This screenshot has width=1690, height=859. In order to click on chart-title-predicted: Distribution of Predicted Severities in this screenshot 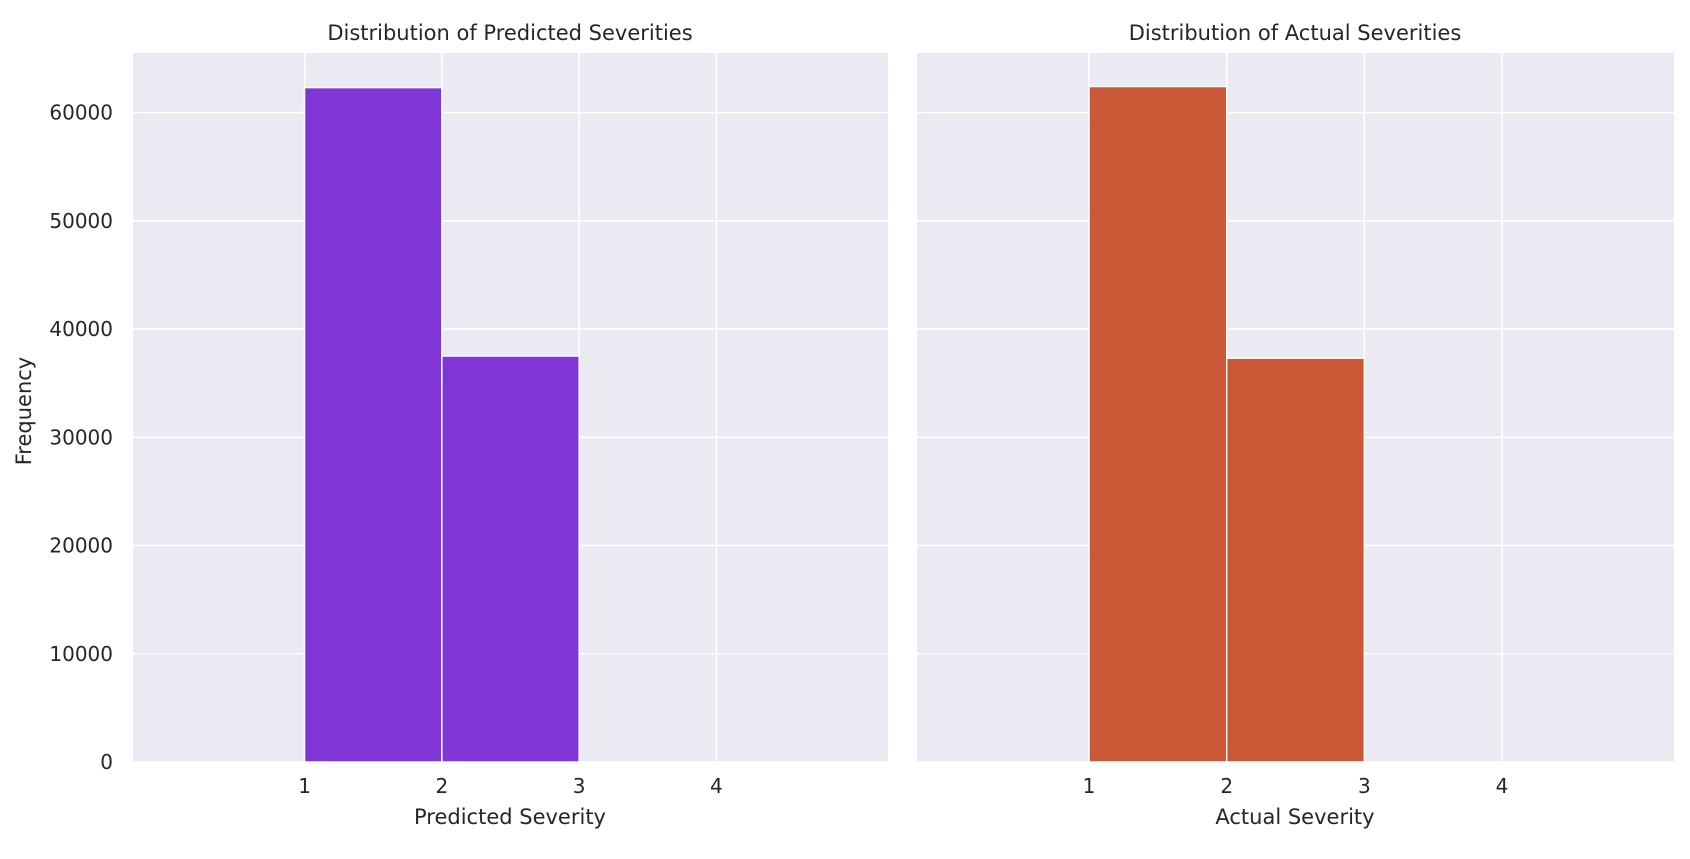, I will do `click(509, 33)`.